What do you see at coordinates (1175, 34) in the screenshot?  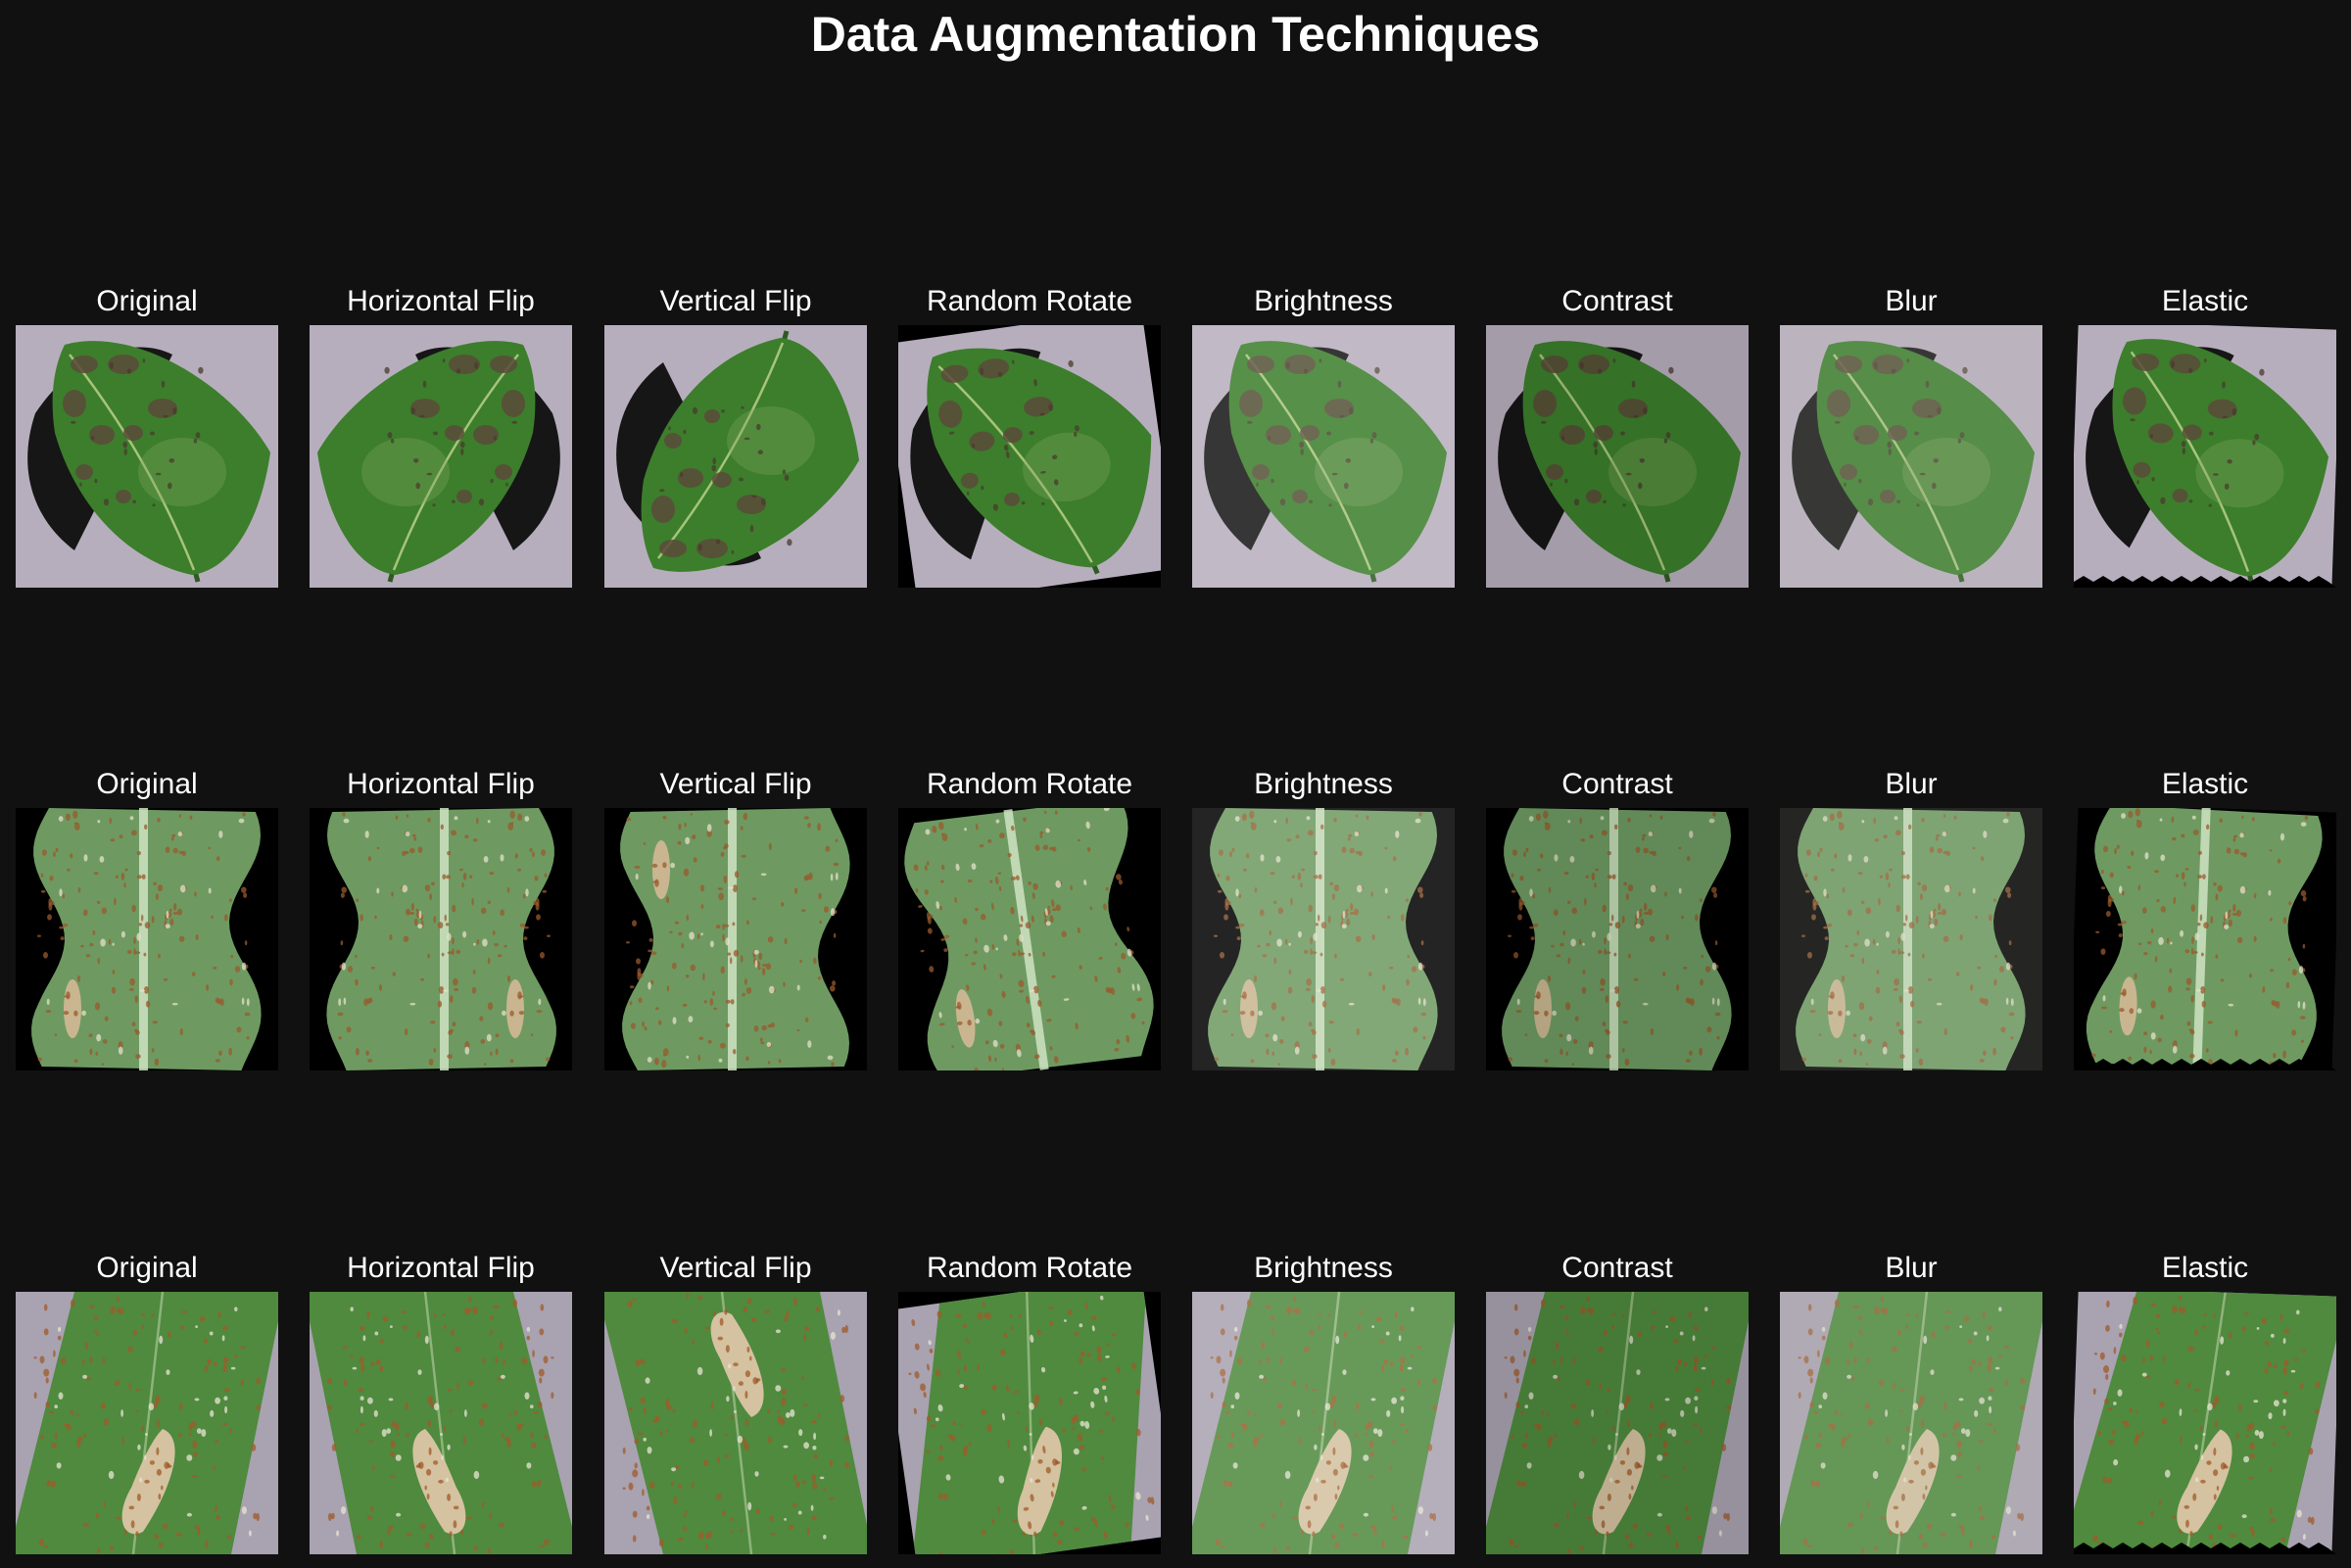 I see `figure-title: Data Augmentation Techniques` at bounding box center [1175, 34].